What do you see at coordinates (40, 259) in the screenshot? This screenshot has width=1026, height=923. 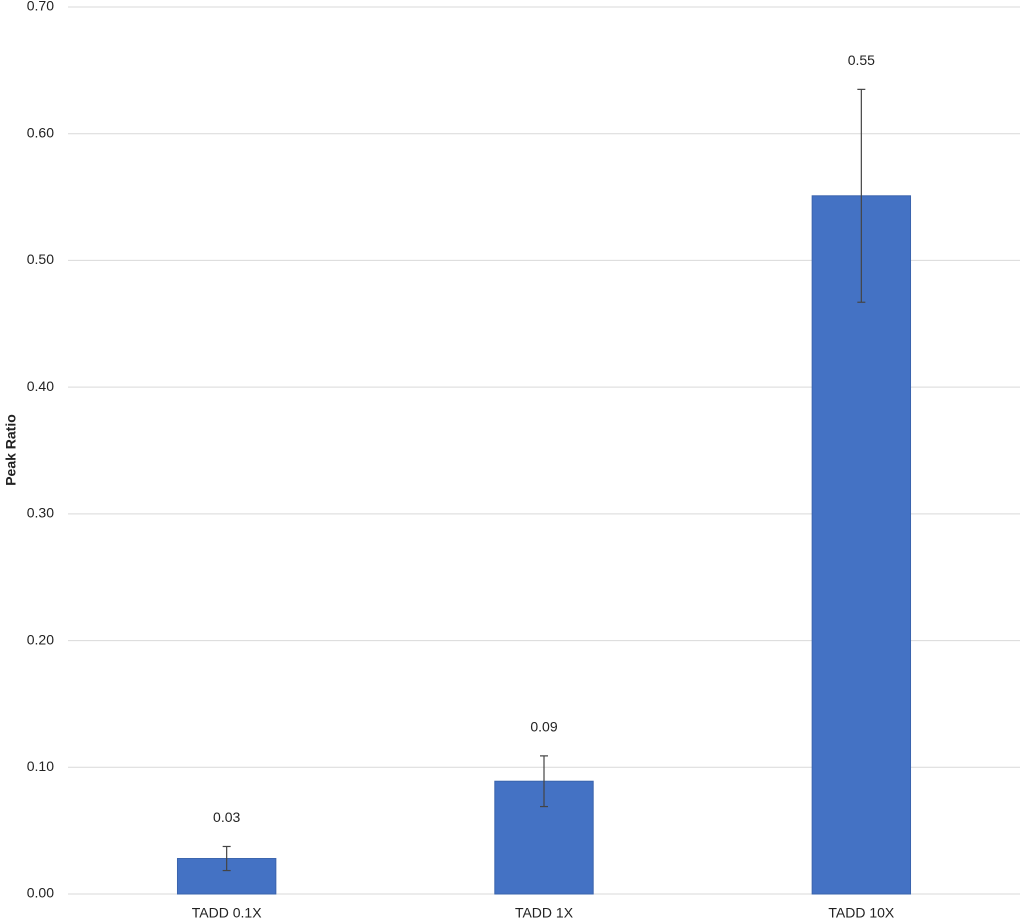 I see `y-tick-label: 0.50` at bounding box center [40, 259].